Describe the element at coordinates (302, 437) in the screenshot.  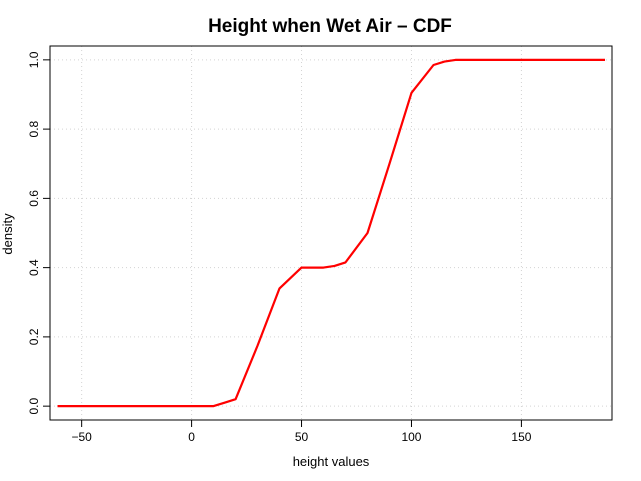
I see `x-tick-label: 50` at that location.